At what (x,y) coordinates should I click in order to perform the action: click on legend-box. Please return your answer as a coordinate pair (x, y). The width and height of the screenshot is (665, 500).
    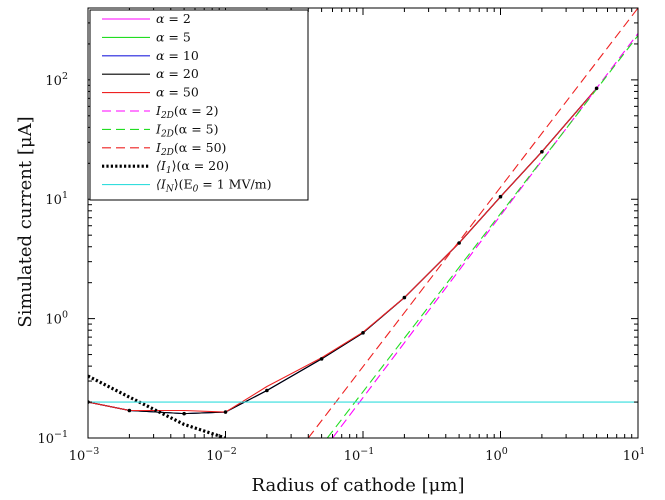
    Looking at the image, I should click on (199, 105).